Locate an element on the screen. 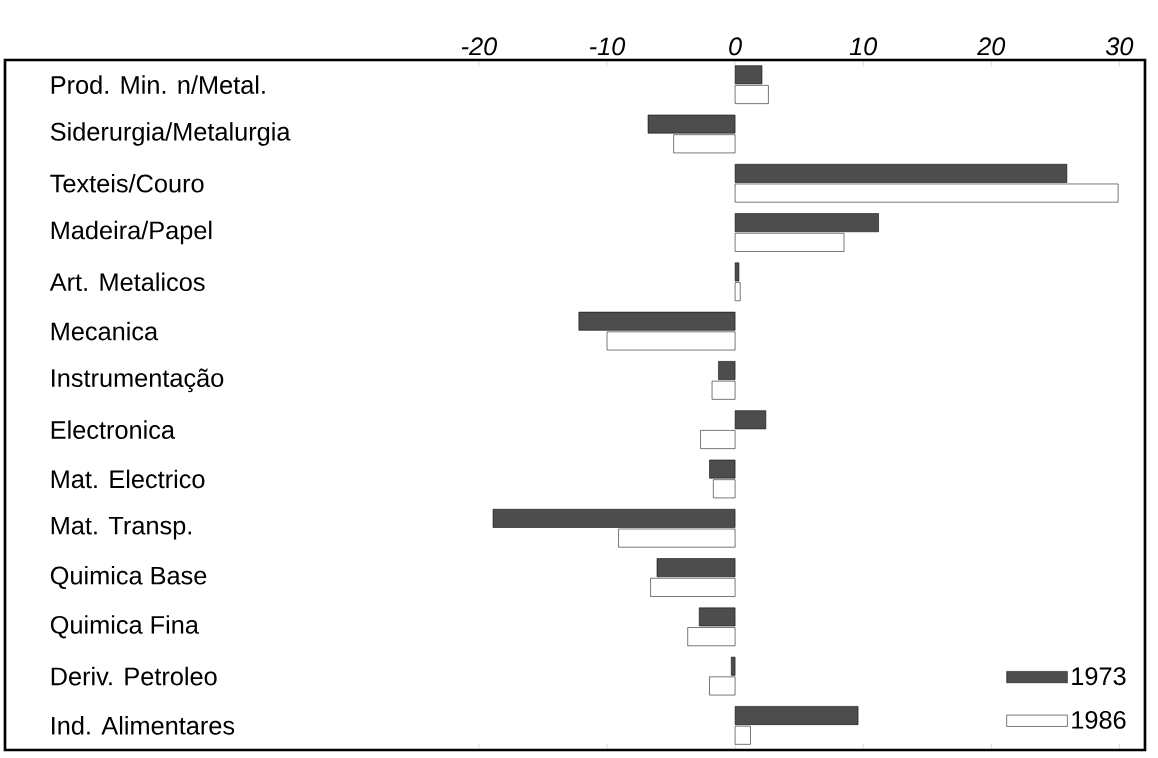 This screenshot has height=758, width=1158. y-tick-label: Mecanica is located at coordinates (105, 331).